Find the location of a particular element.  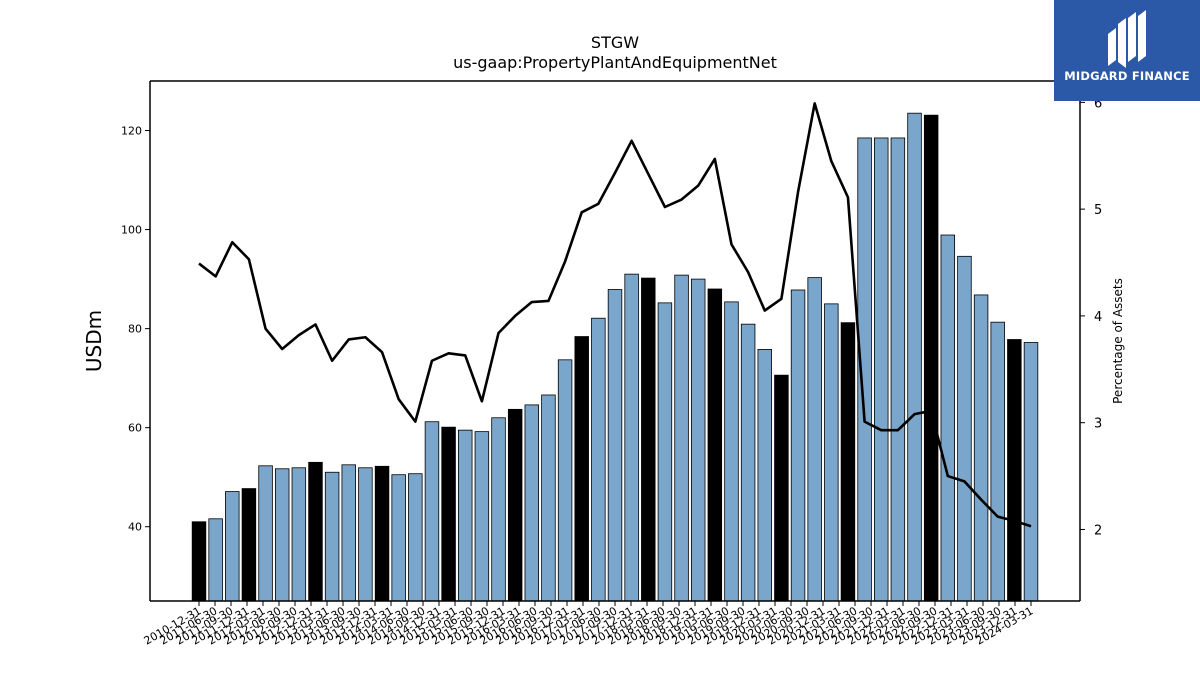

y2-tick-label: 6 is located at coordinates (1098, 103).